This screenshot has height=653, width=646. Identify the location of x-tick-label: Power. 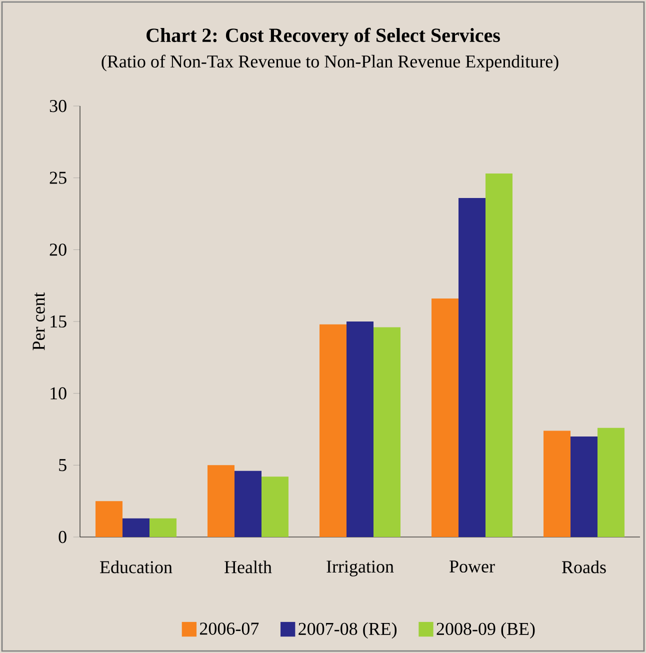
(472, 566).